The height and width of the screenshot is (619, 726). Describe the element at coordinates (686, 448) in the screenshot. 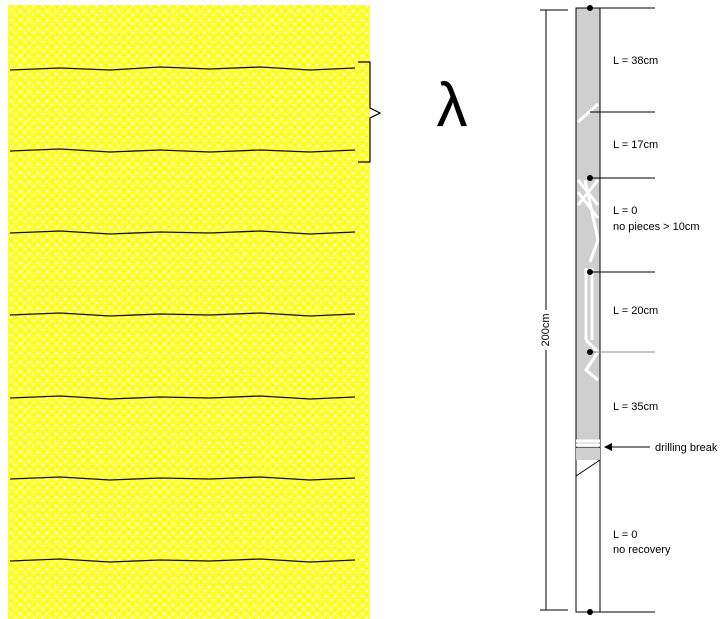

I see `drilling-break: drilling break` at that location.